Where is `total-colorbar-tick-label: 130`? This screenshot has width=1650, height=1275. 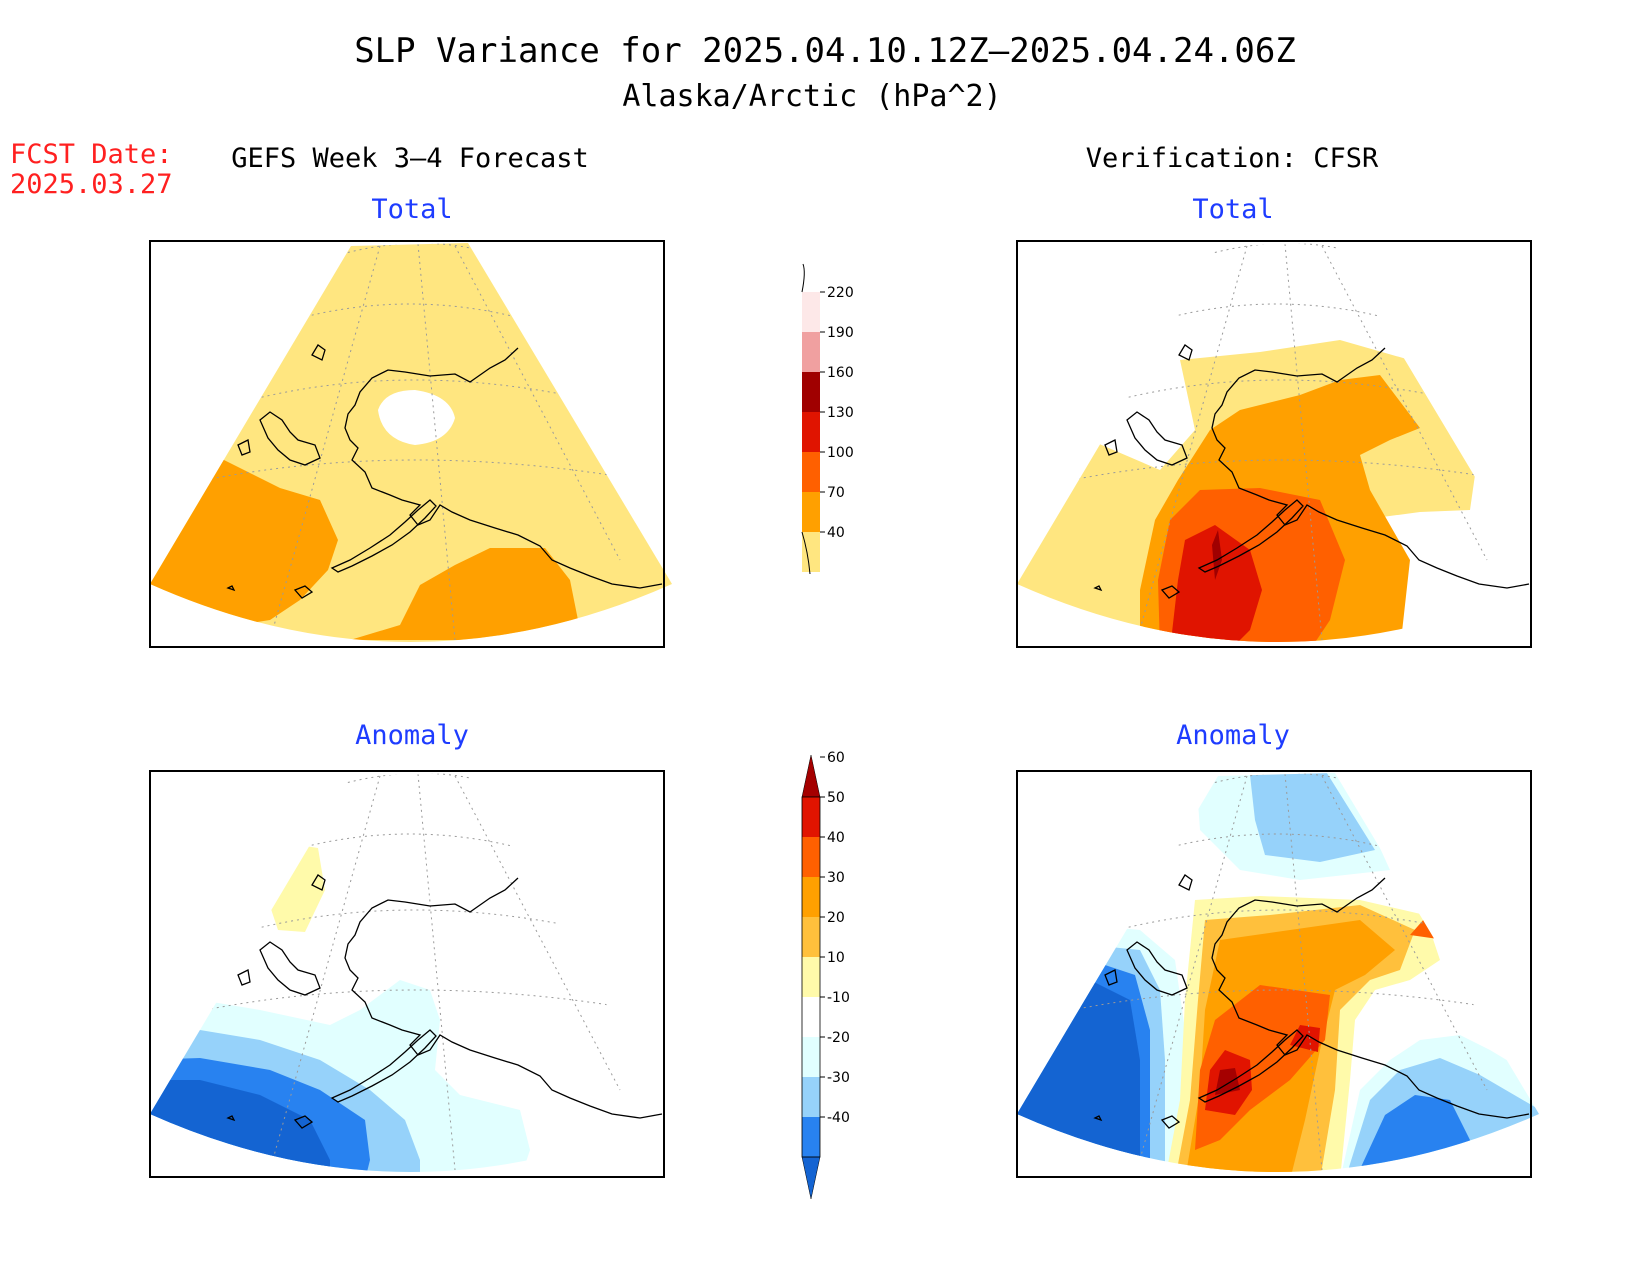
total-colorbar-tick-label: 130 is located at coordinates (840, 413).